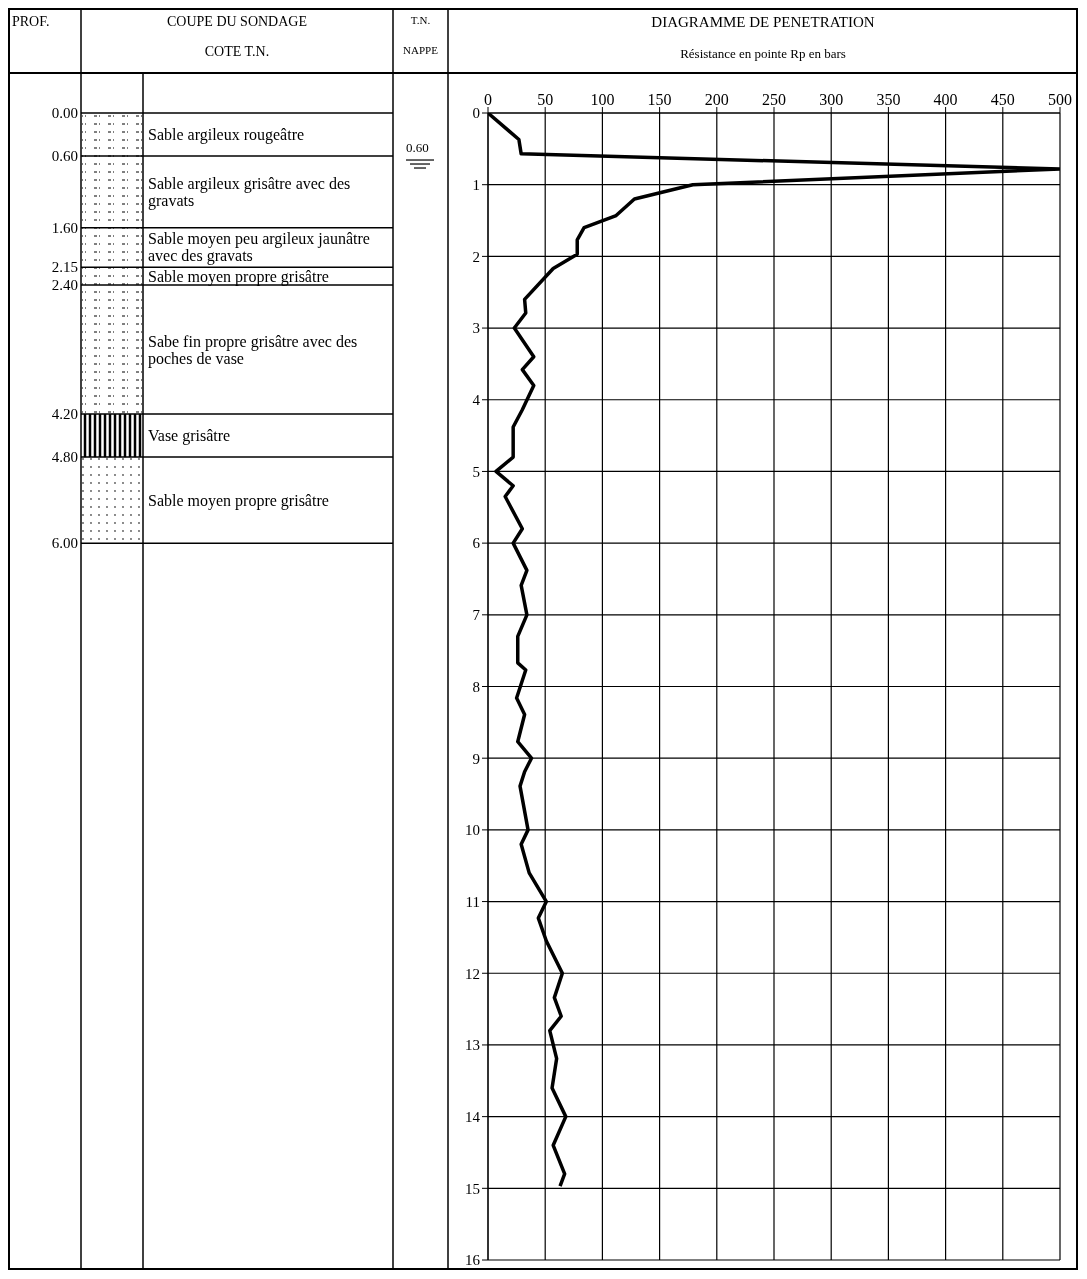 Image resolution: width=1087 pixels, height=1279 pixels. Describe the element at coordinates (488, 99) in the screenshot. I see `x-tick-label: 0` at that location.